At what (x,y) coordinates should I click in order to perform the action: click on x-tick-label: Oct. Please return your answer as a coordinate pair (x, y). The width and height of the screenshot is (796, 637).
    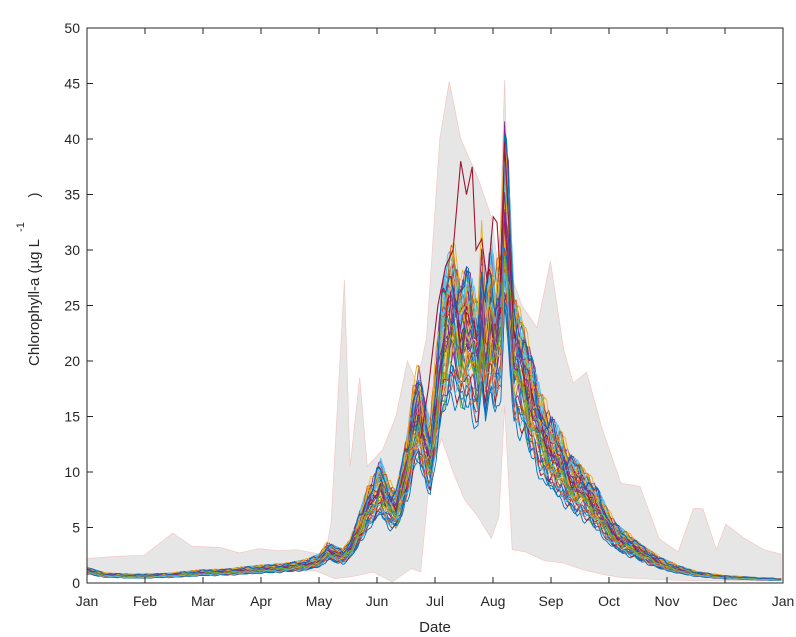
    Looking at the image, I should click on (609, 601).